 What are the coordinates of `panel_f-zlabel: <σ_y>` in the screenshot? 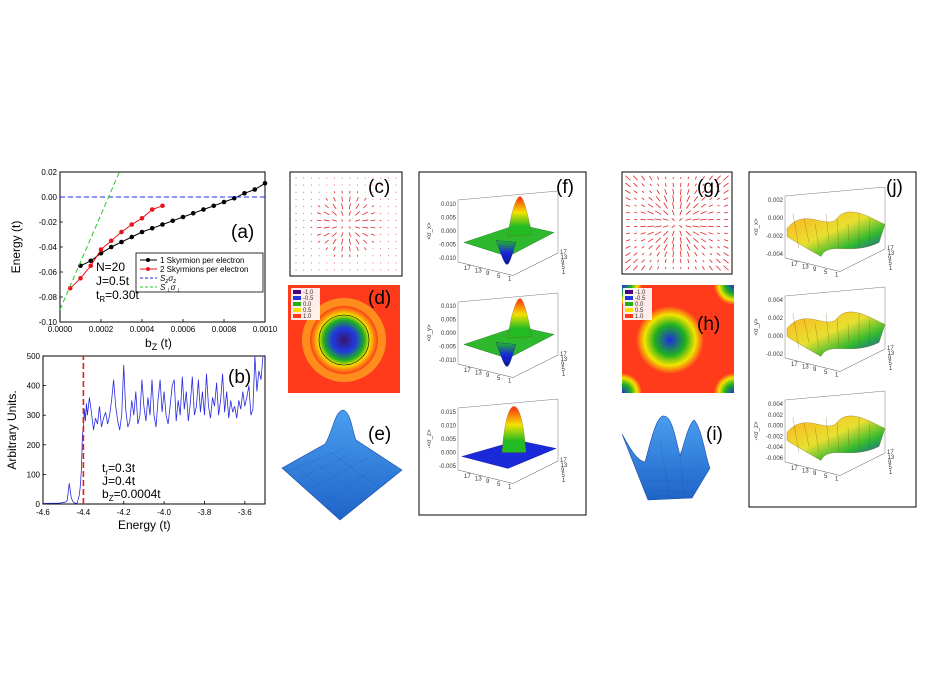 It's located at (430, 333).